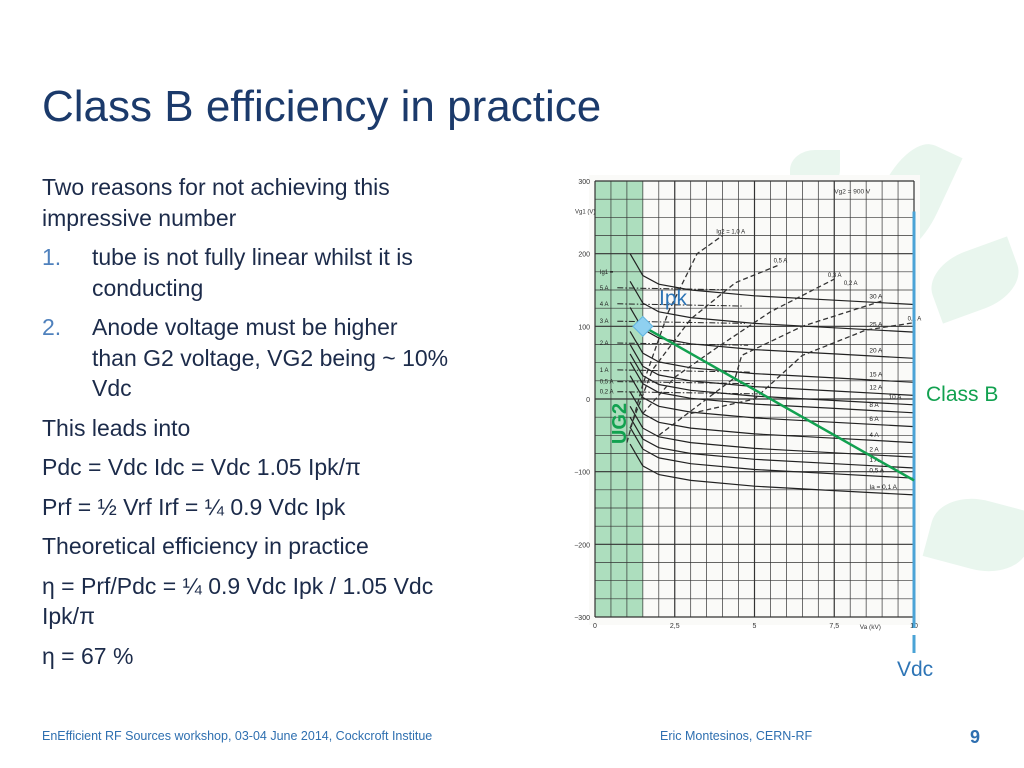 The height and width of the screenshot is (768, 1024). I want to click on grid-current-label: 1 A, so click(604, 371).